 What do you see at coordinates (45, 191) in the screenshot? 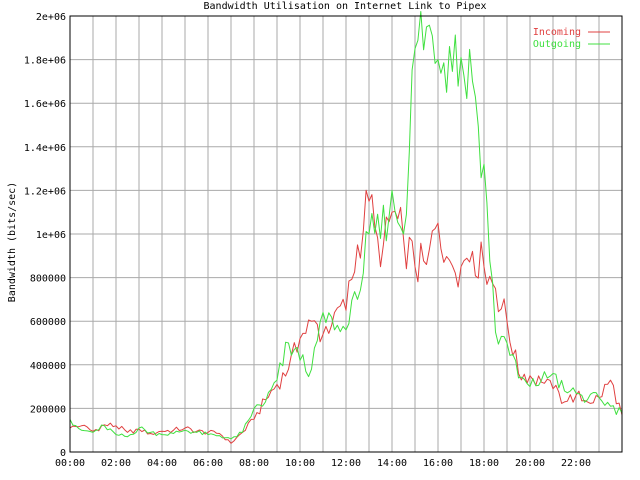
I see `y-tick-label: 1.2e+06` at bounding box center [45, 191].